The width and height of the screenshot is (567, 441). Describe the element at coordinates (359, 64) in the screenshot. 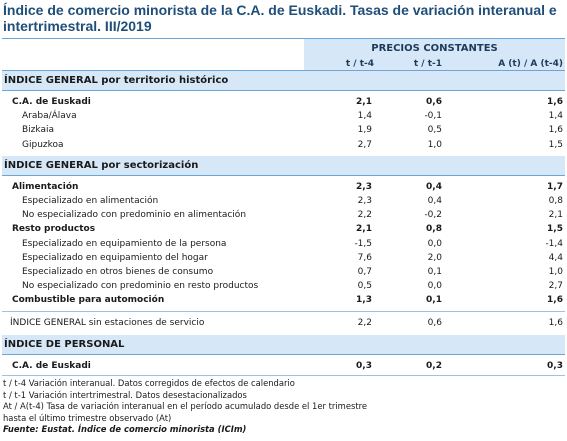

I see `header-col-interanual: t / t-4` at that location.